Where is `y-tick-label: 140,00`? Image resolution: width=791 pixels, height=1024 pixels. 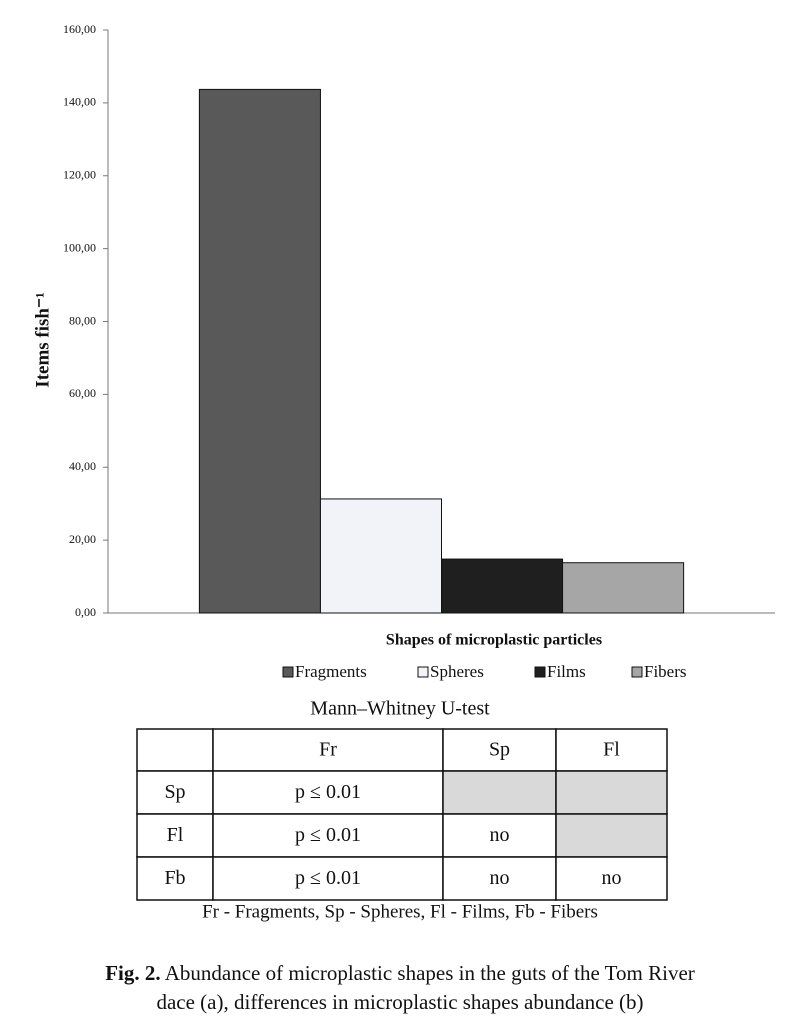
y-tick-label: 140,00 is located at coordinates (79, 102).